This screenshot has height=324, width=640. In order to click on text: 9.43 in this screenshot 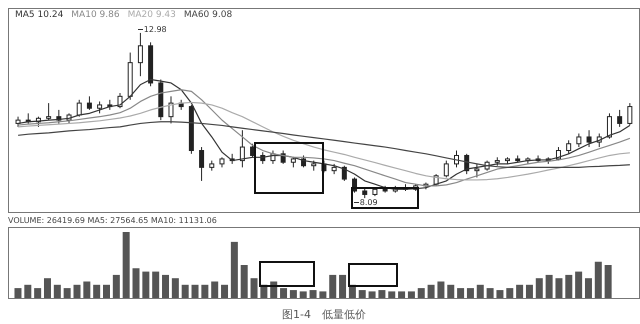, I will do `click(166, 15)`.